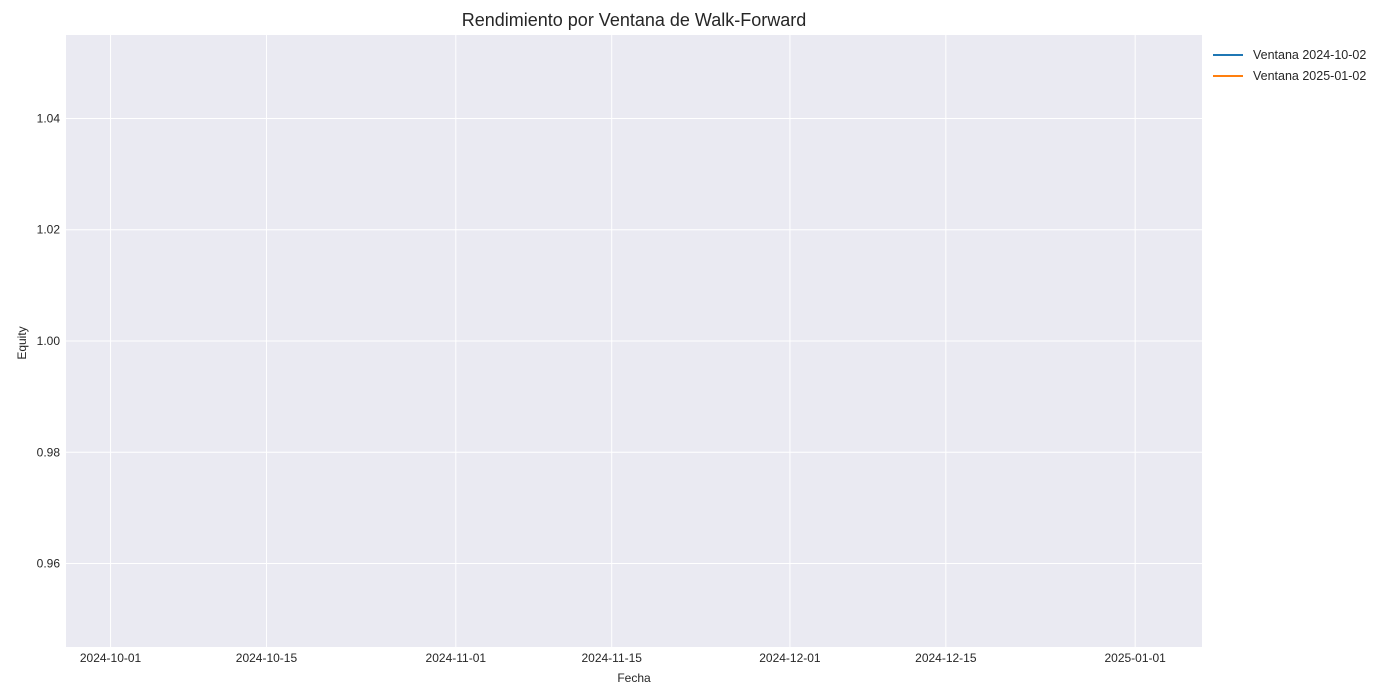 The height and width of the screenshot is (700, 1400). Describe the element at coordinates (611, 658) in the screenshot. I see `x-tick-label: 2024-11-15` at that location.